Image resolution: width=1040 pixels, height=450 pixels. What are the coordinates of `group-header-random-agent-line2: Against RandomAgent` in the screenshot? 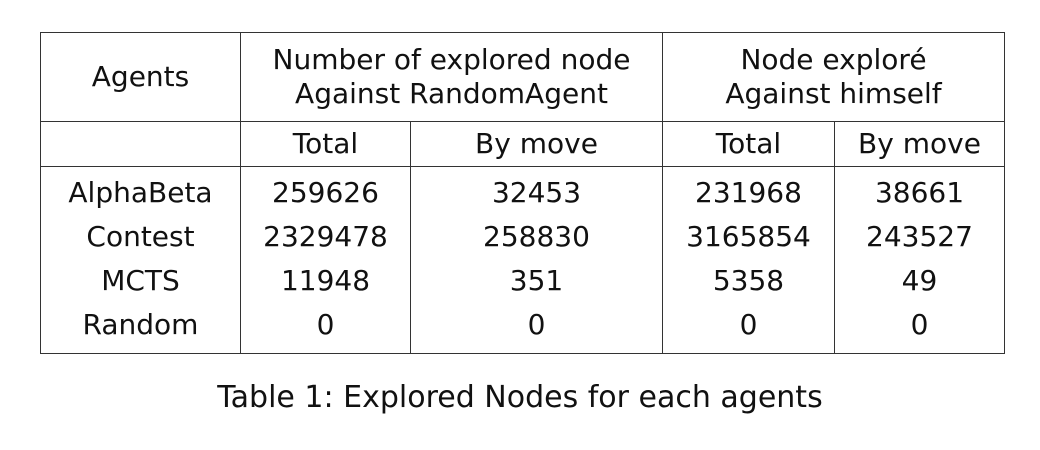 It's located at (451, 93).